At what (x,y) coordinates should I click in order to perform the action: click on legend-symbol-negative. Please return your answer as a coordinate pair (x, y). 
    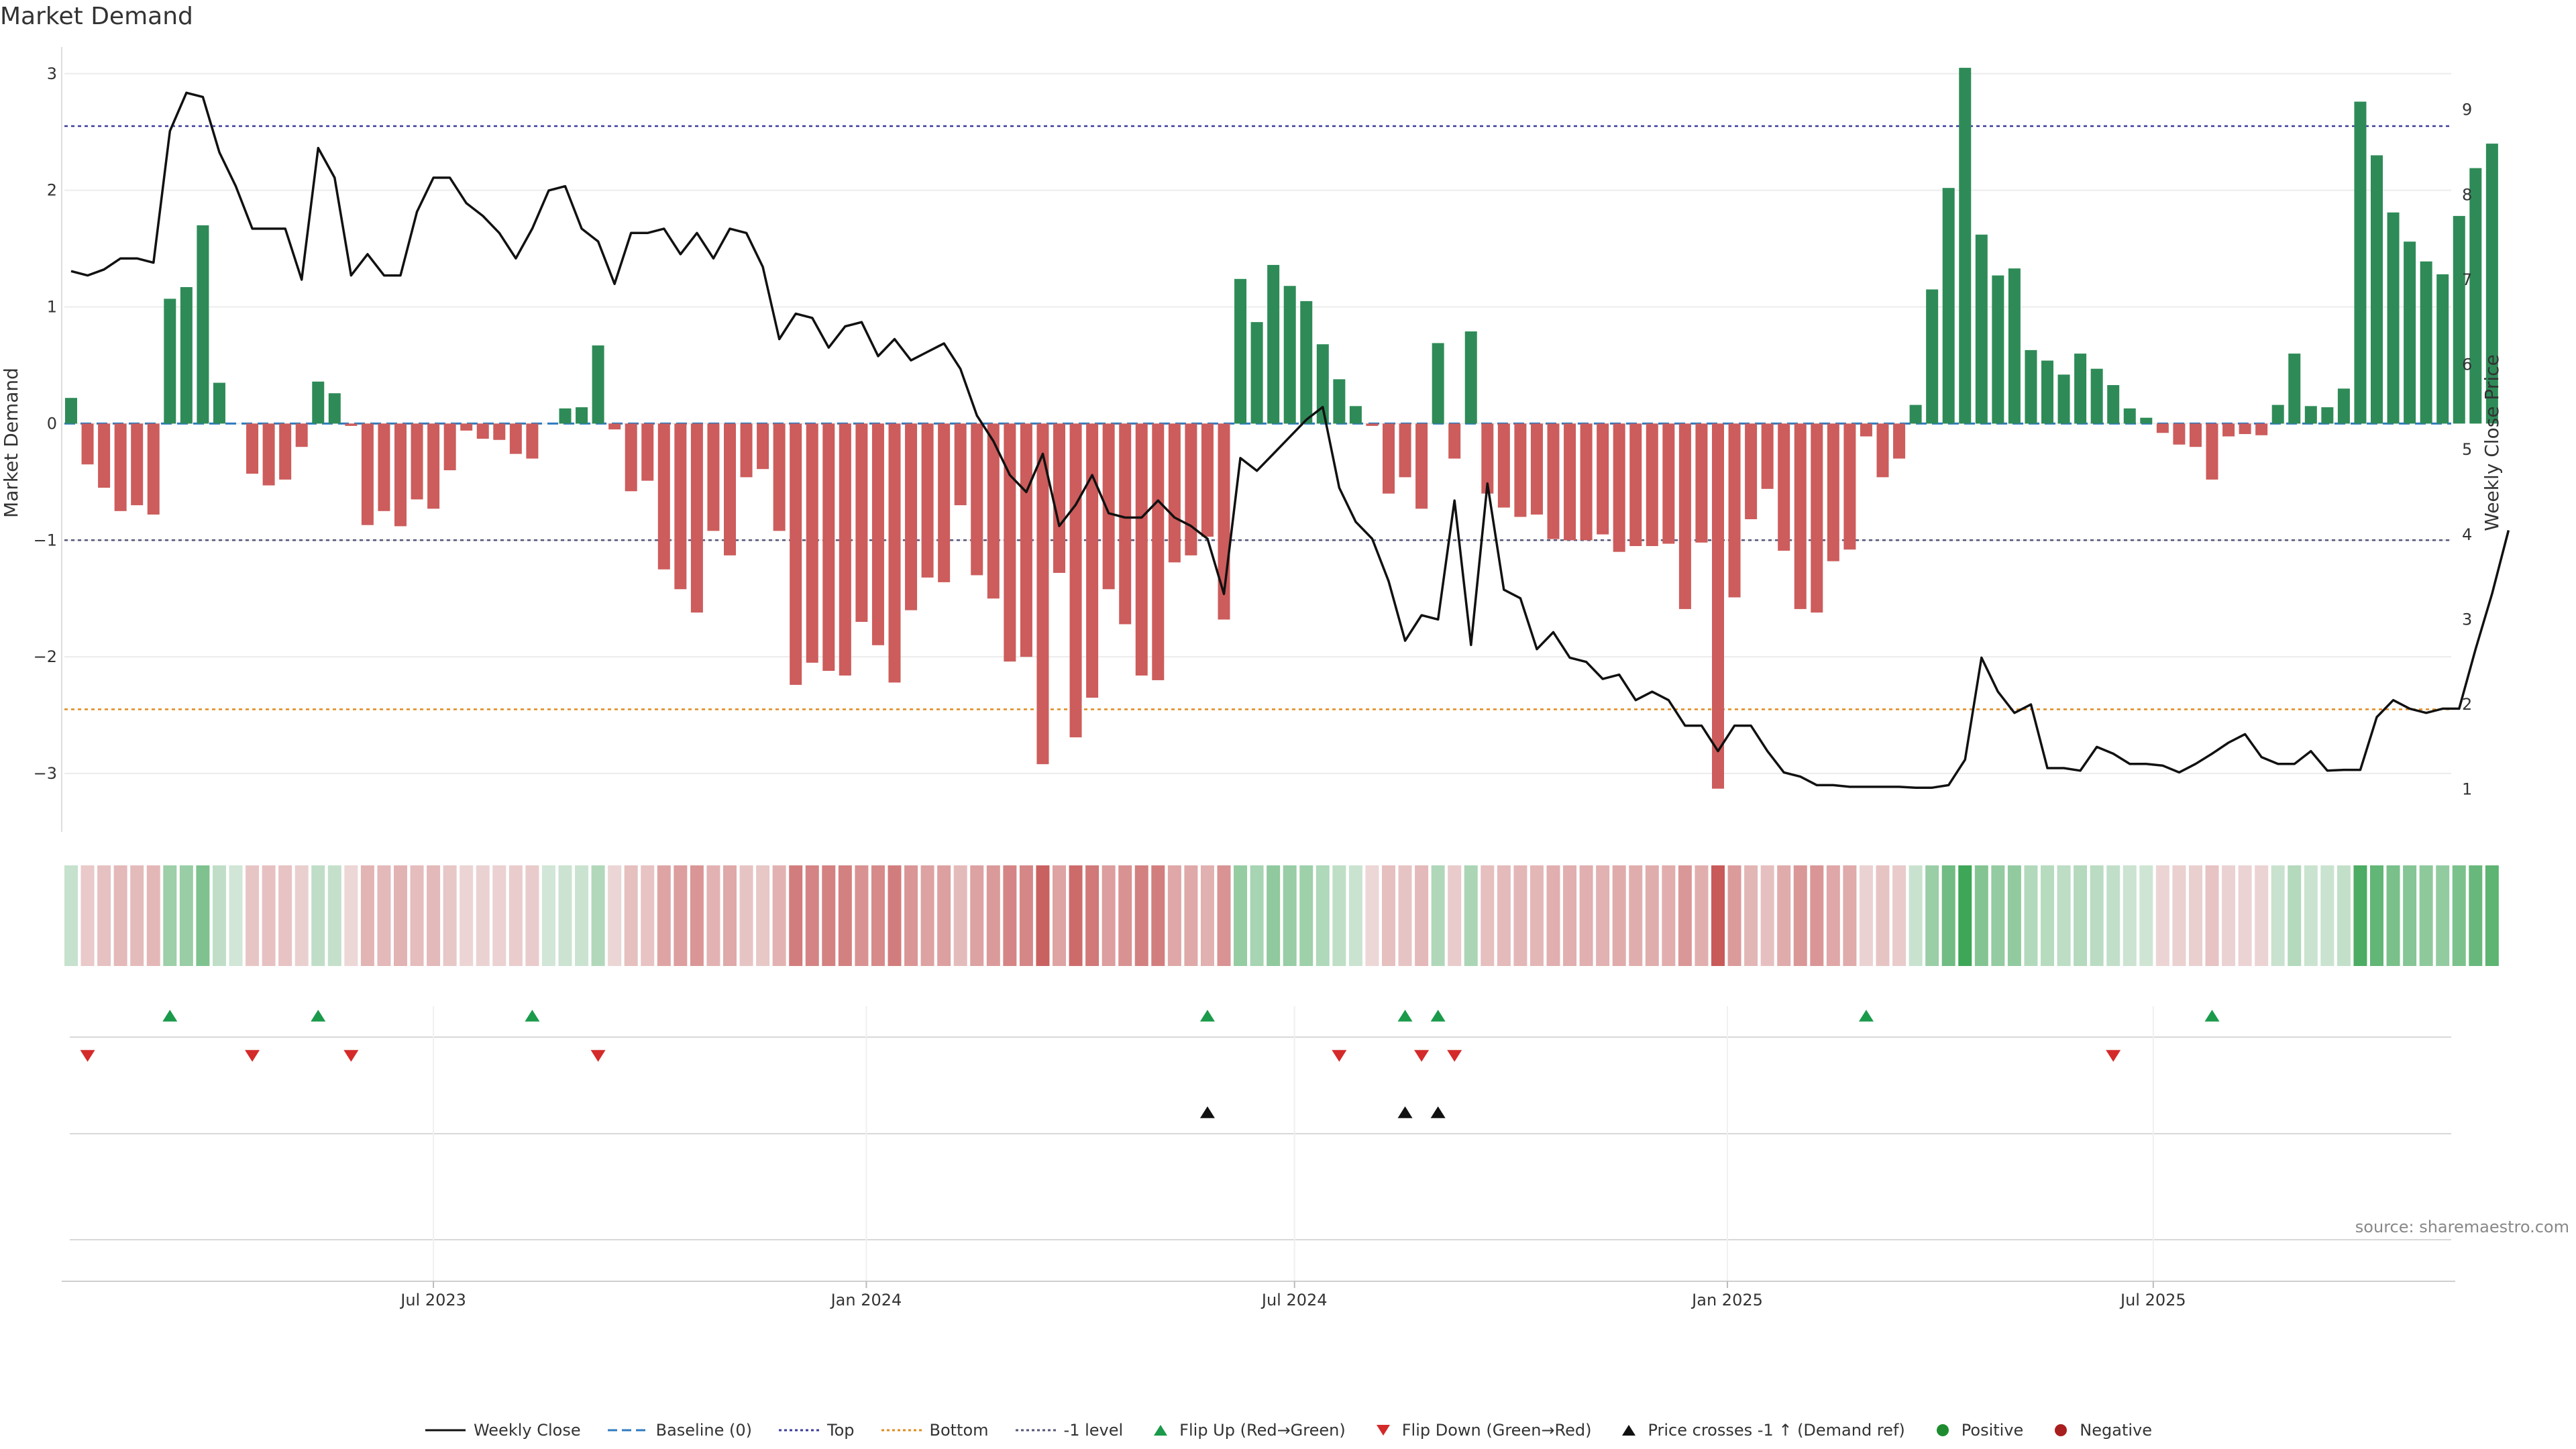
    Looking at the image, I should click on (2061, 1430).